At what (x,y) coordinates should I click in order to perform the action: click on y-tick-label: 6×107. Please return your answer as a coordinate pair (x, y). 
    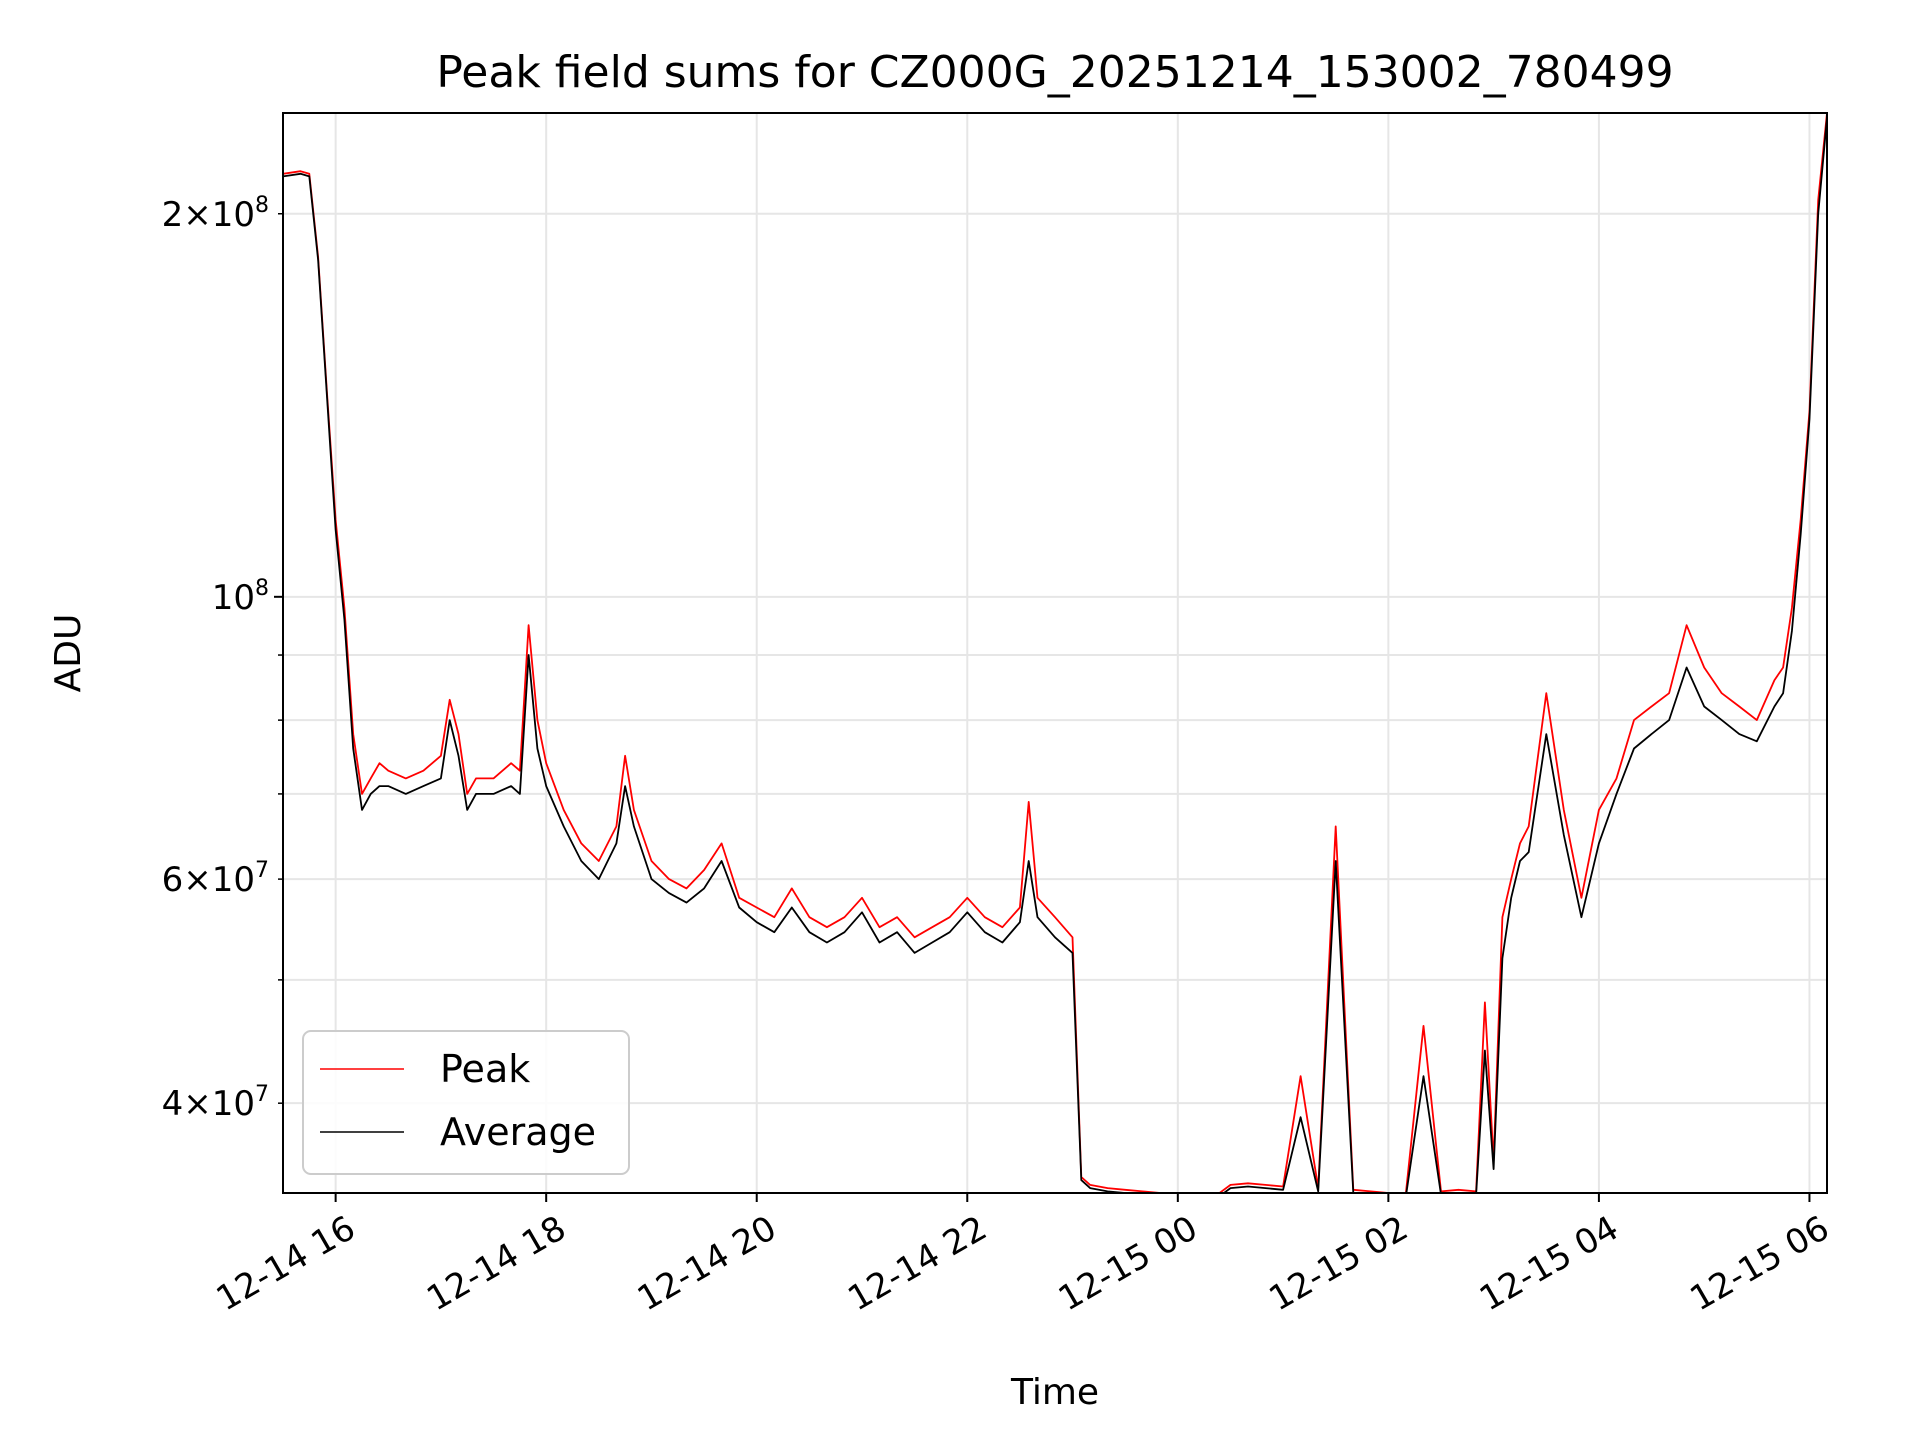
    Looking at the image, I should click on (215, 879).